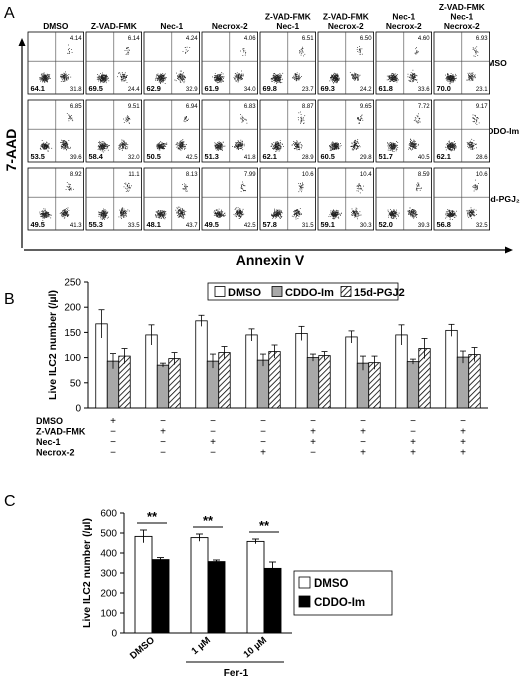 The height and width of the screenshot is (680, 520). What do you see at coordinates (346, 22) in the screenshot?
I see `column-header: Z-VAD-FMK Necrox-2` at bounding box center [346, 22].